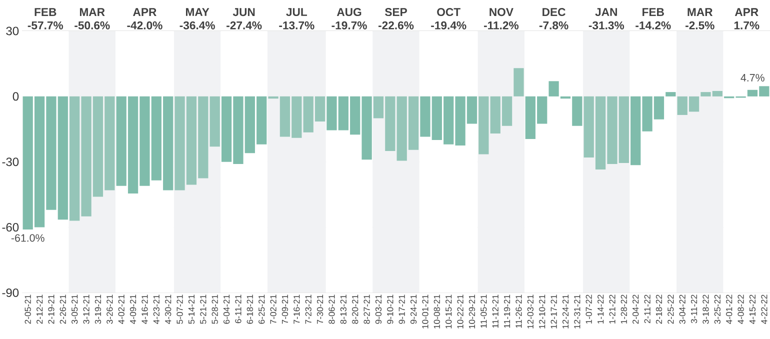 This screenshot has height=339, width=770. I want to click on x-tick-label: 2-11-22, so click(647, 309).